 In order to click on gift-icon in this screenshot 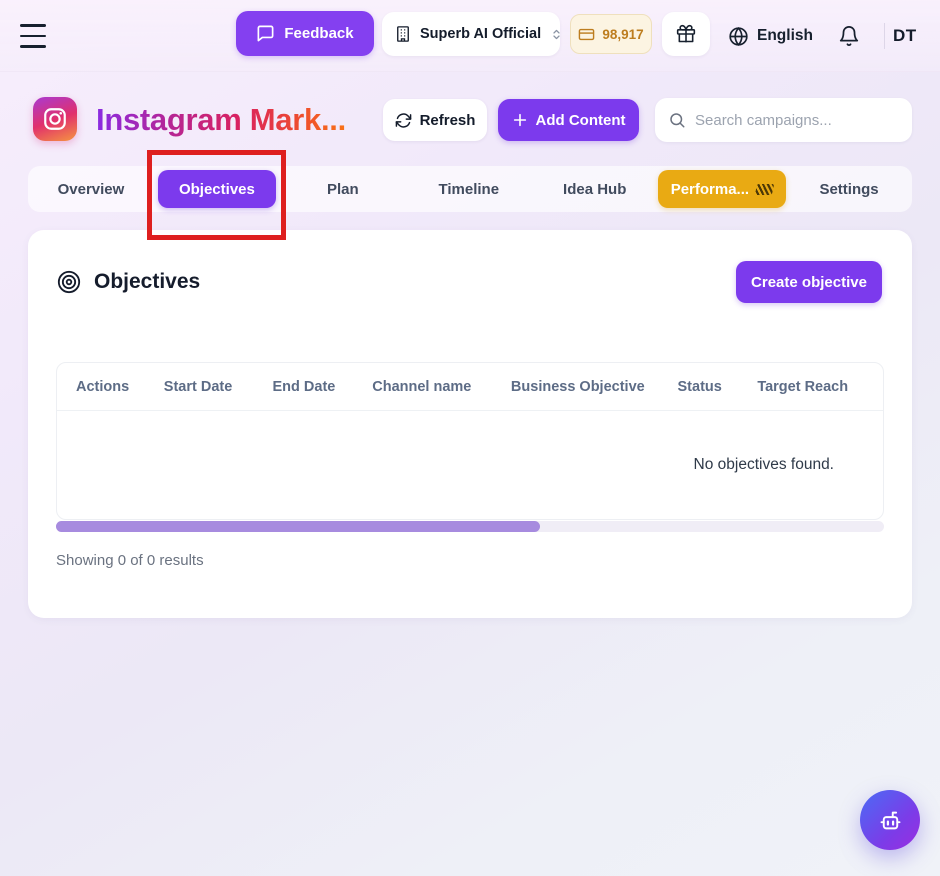, I will do `click(686, 34)`.